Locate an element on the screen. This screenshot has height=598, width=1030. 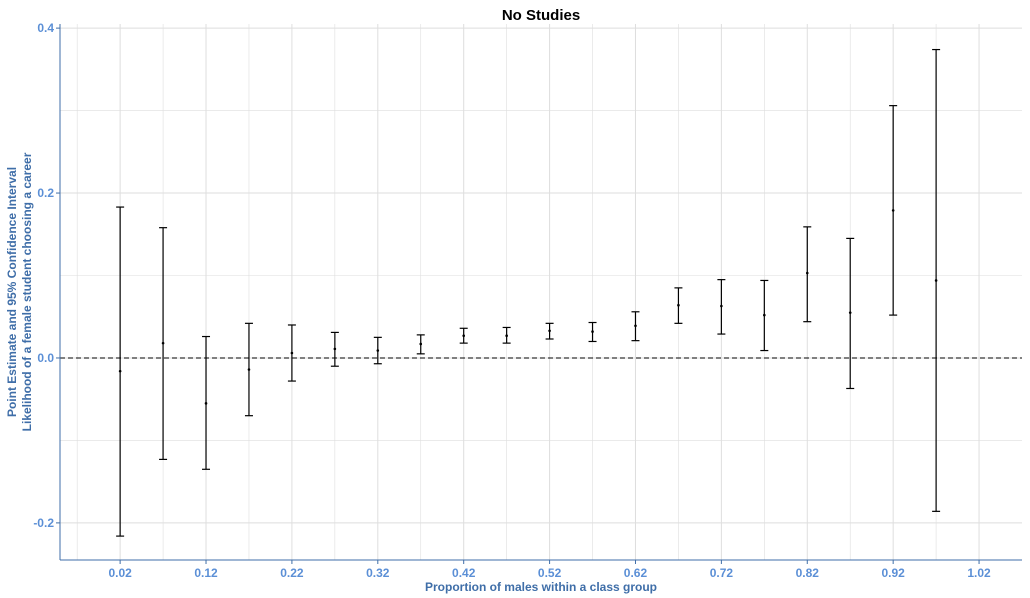
y-tick-label: -0.2 is located at coordinates (43, 523).